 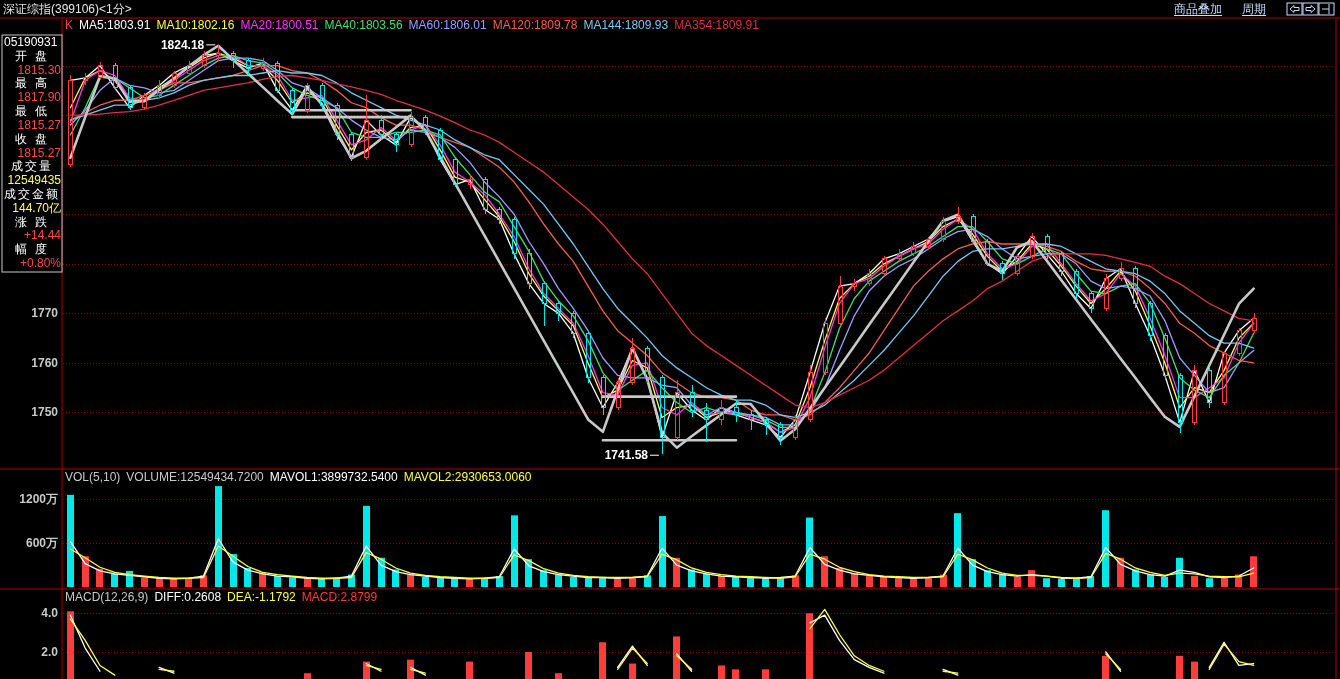 What do you see at coordinates (221, 597) in the screenshot?
I see `legend: MACD(12,26,9) DIFF:0.2608 DEA:-1.1792 MACD:2.8799` at bounding box center [221, 597].